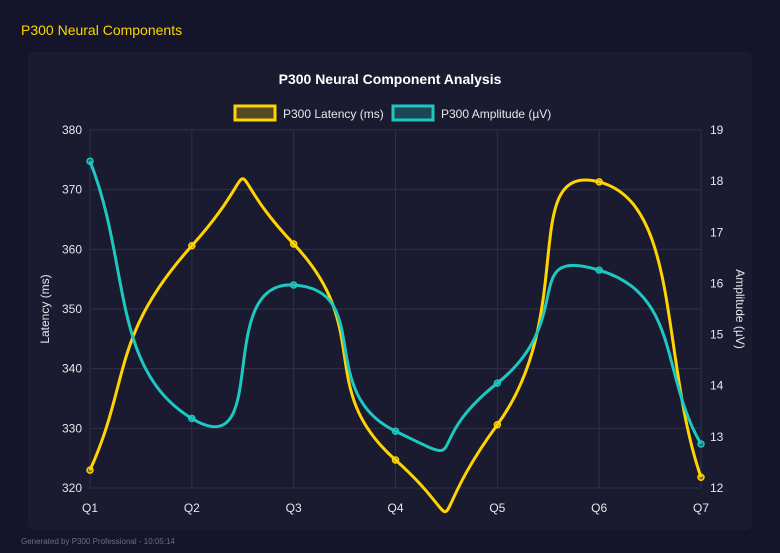 Image resolution: width=780 pixels, height=553 pixels. What do you see at coordinates (701, 508) in the screenshot?
I see `x-tick-label: Q7` at bounding box center [701, 508].